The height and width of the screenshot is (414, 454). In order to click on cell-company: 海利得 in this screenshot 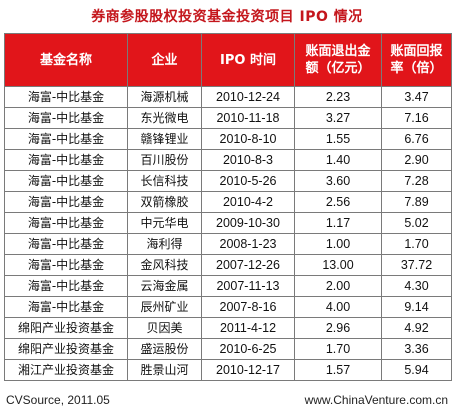, I will do `click(164, 244)`.